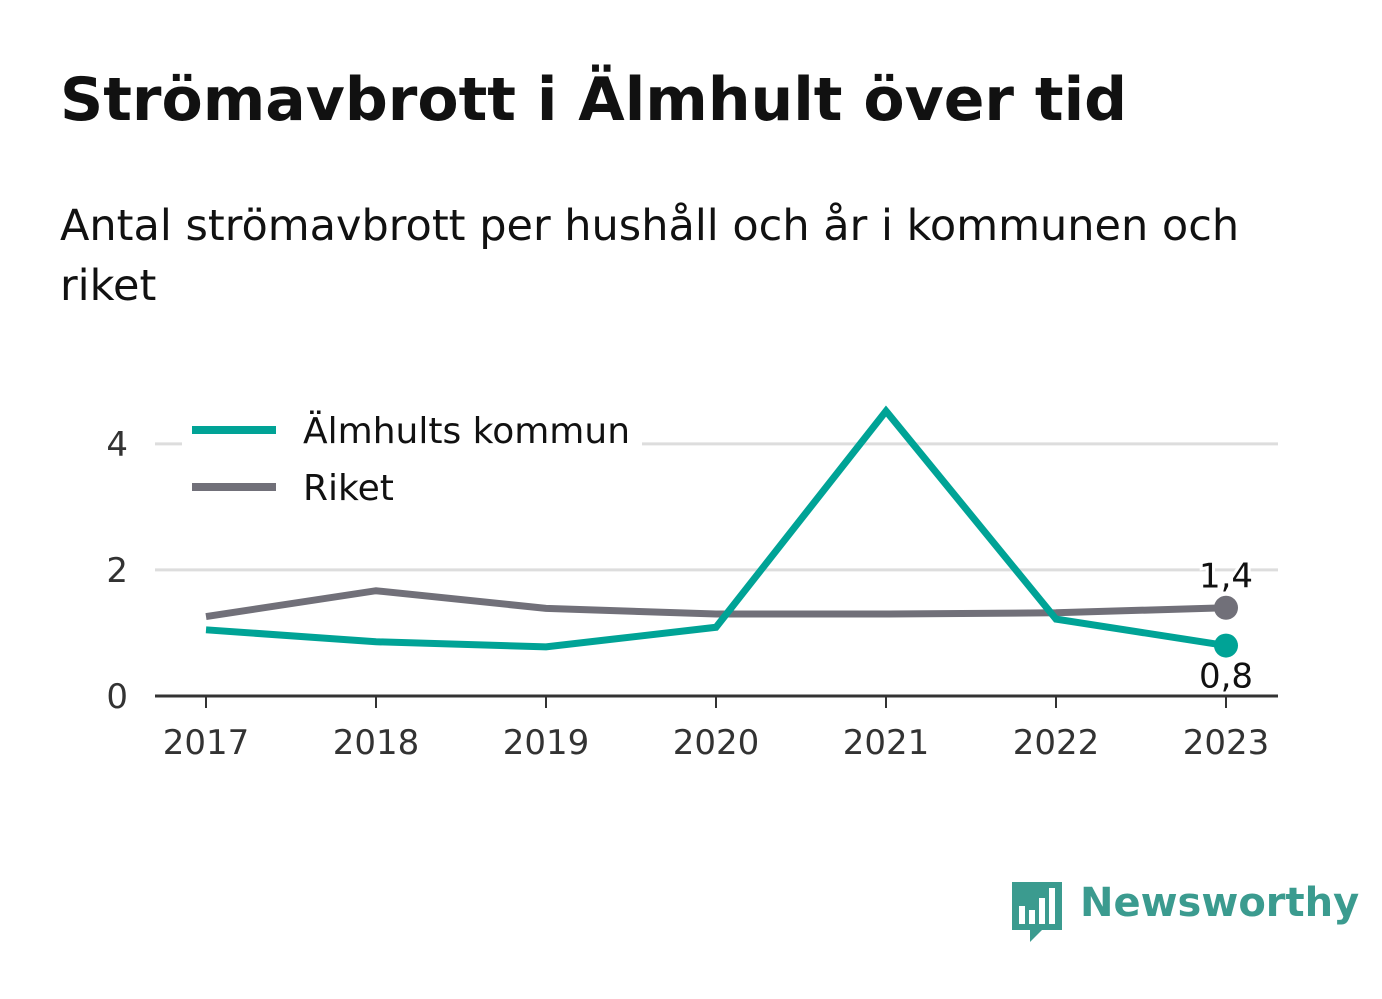 The width and height of the screenshot is (1382, 999). I want to click on bar-chart-speech-bubble-icon, so click(1037, 912).